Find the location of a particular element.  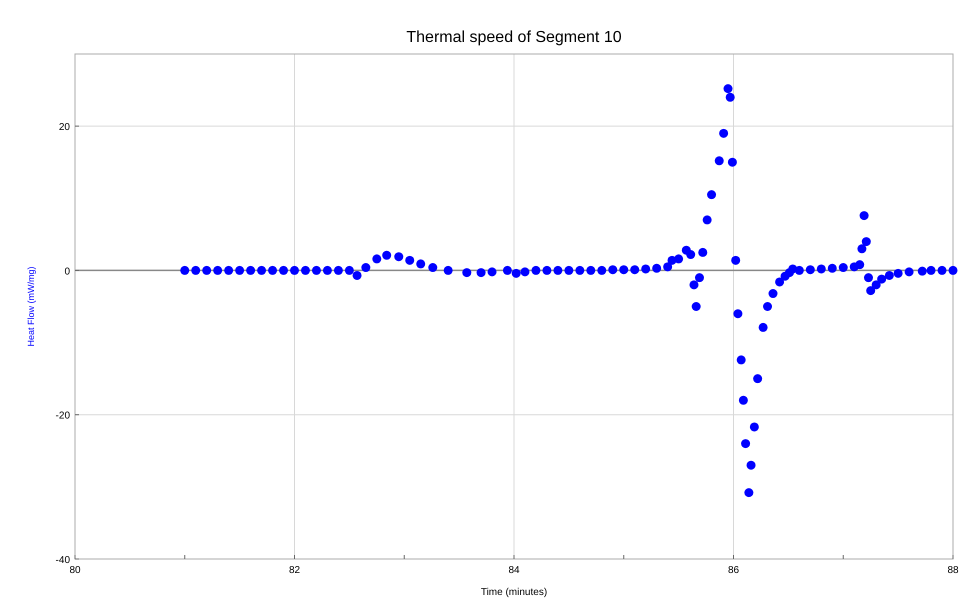

x-axis-title: Time (minutes) is located at coordinates (514, 592).